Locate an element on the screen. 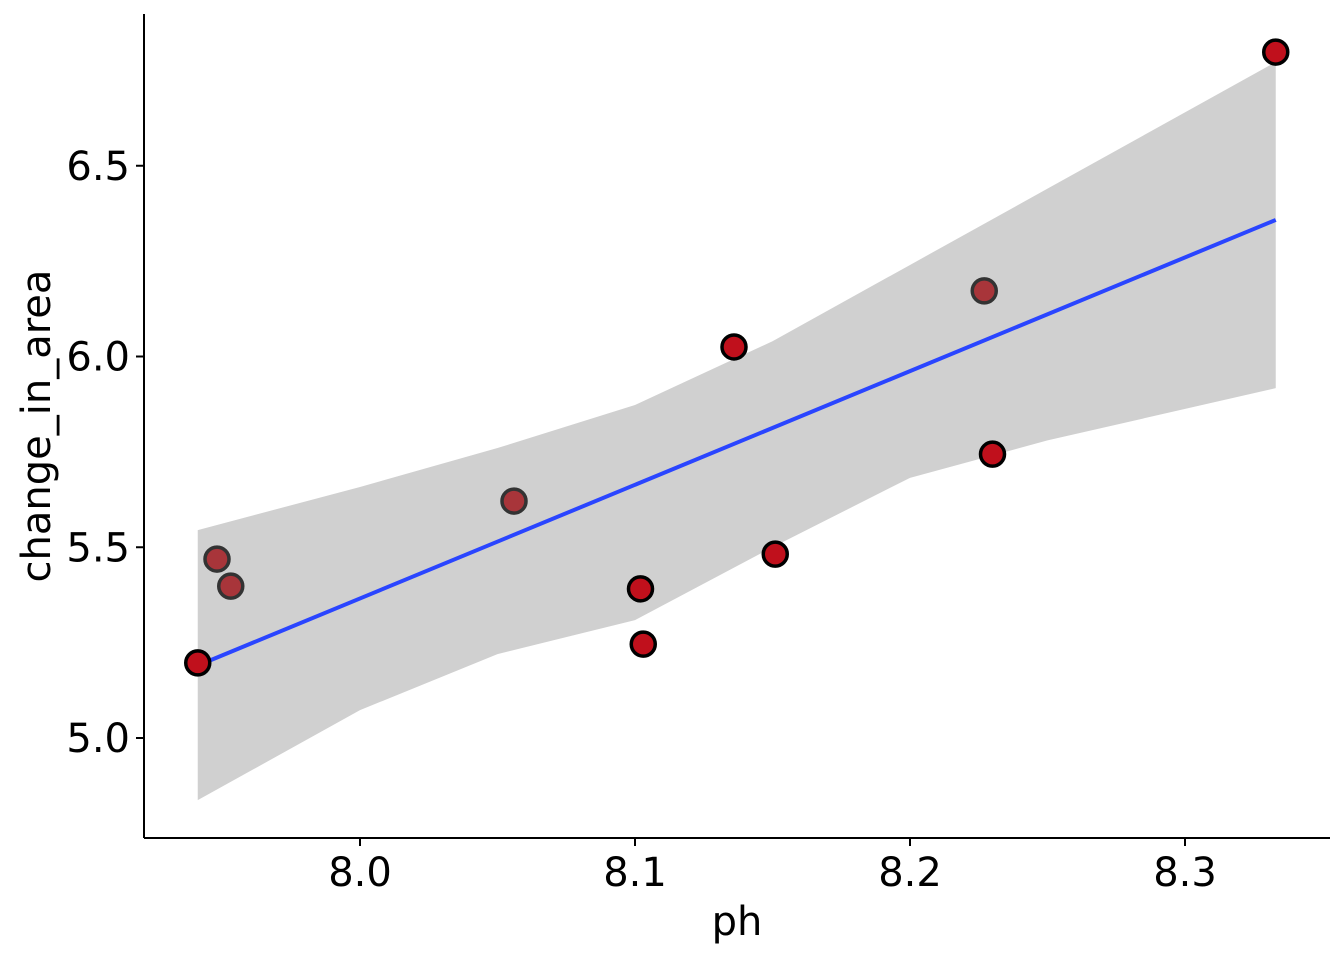 This screenshot has height=964, width=1344. x-tick-label: 8.0 is located at coordinates (360, 873).